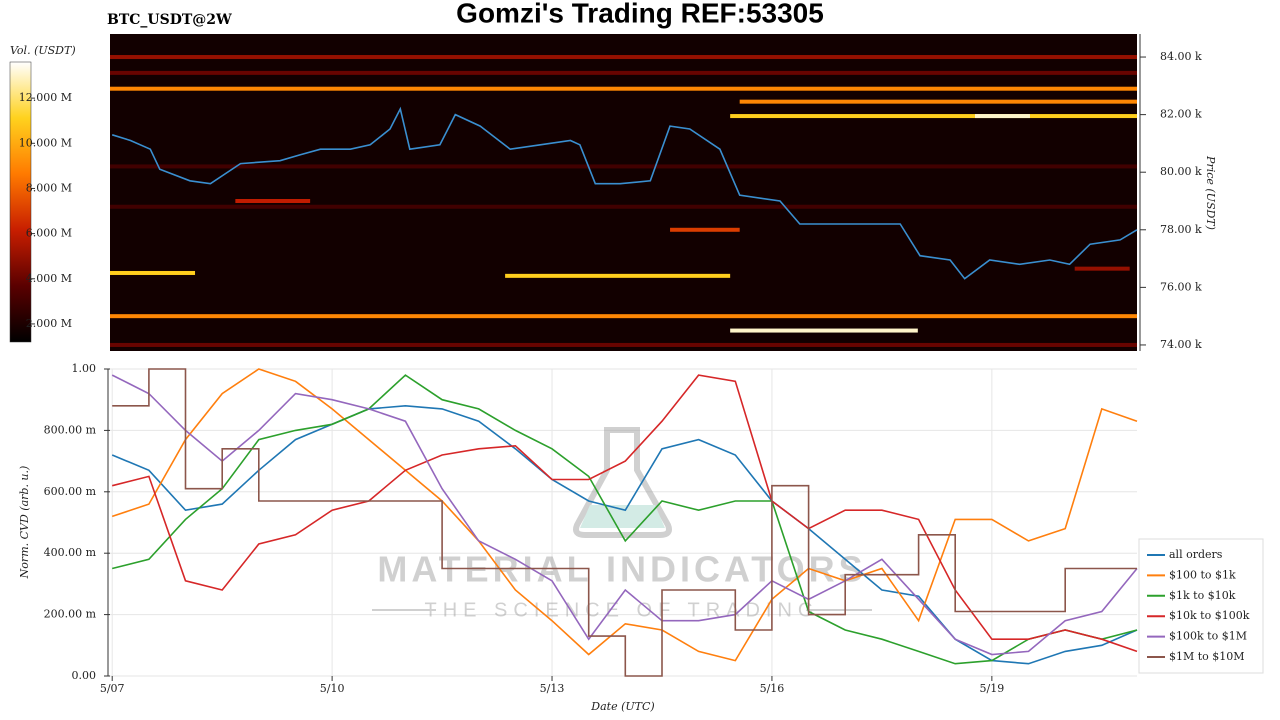 This screenshot has width=1280, height=720. Describe the element at coordinates (49, 323) in the screenshot. I see `colorbar-tick-label: 2.000 M` at that location.